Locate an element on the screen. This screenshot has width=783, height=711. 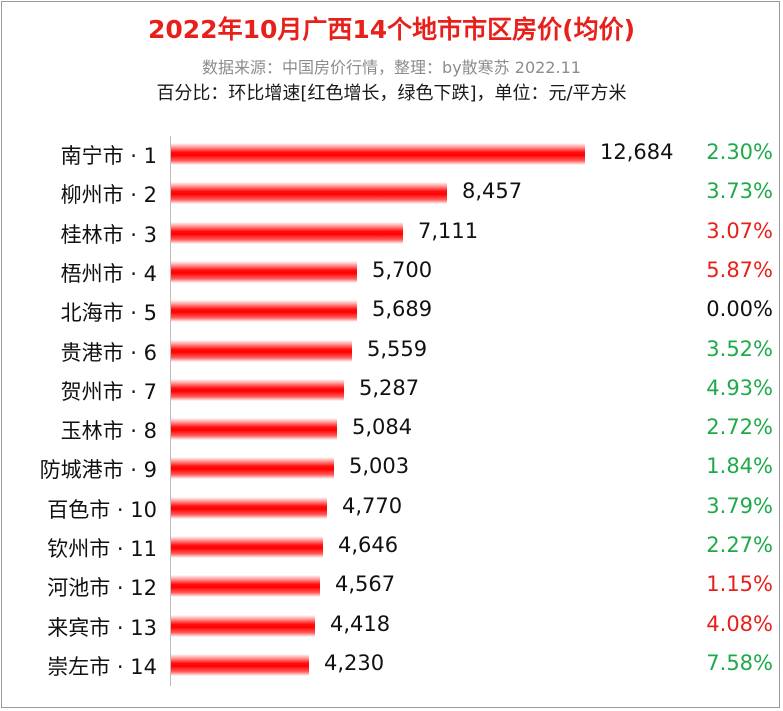
bar-row: 柳州市 · 2 8,457 3.73% is located at coordinates (391, 192).